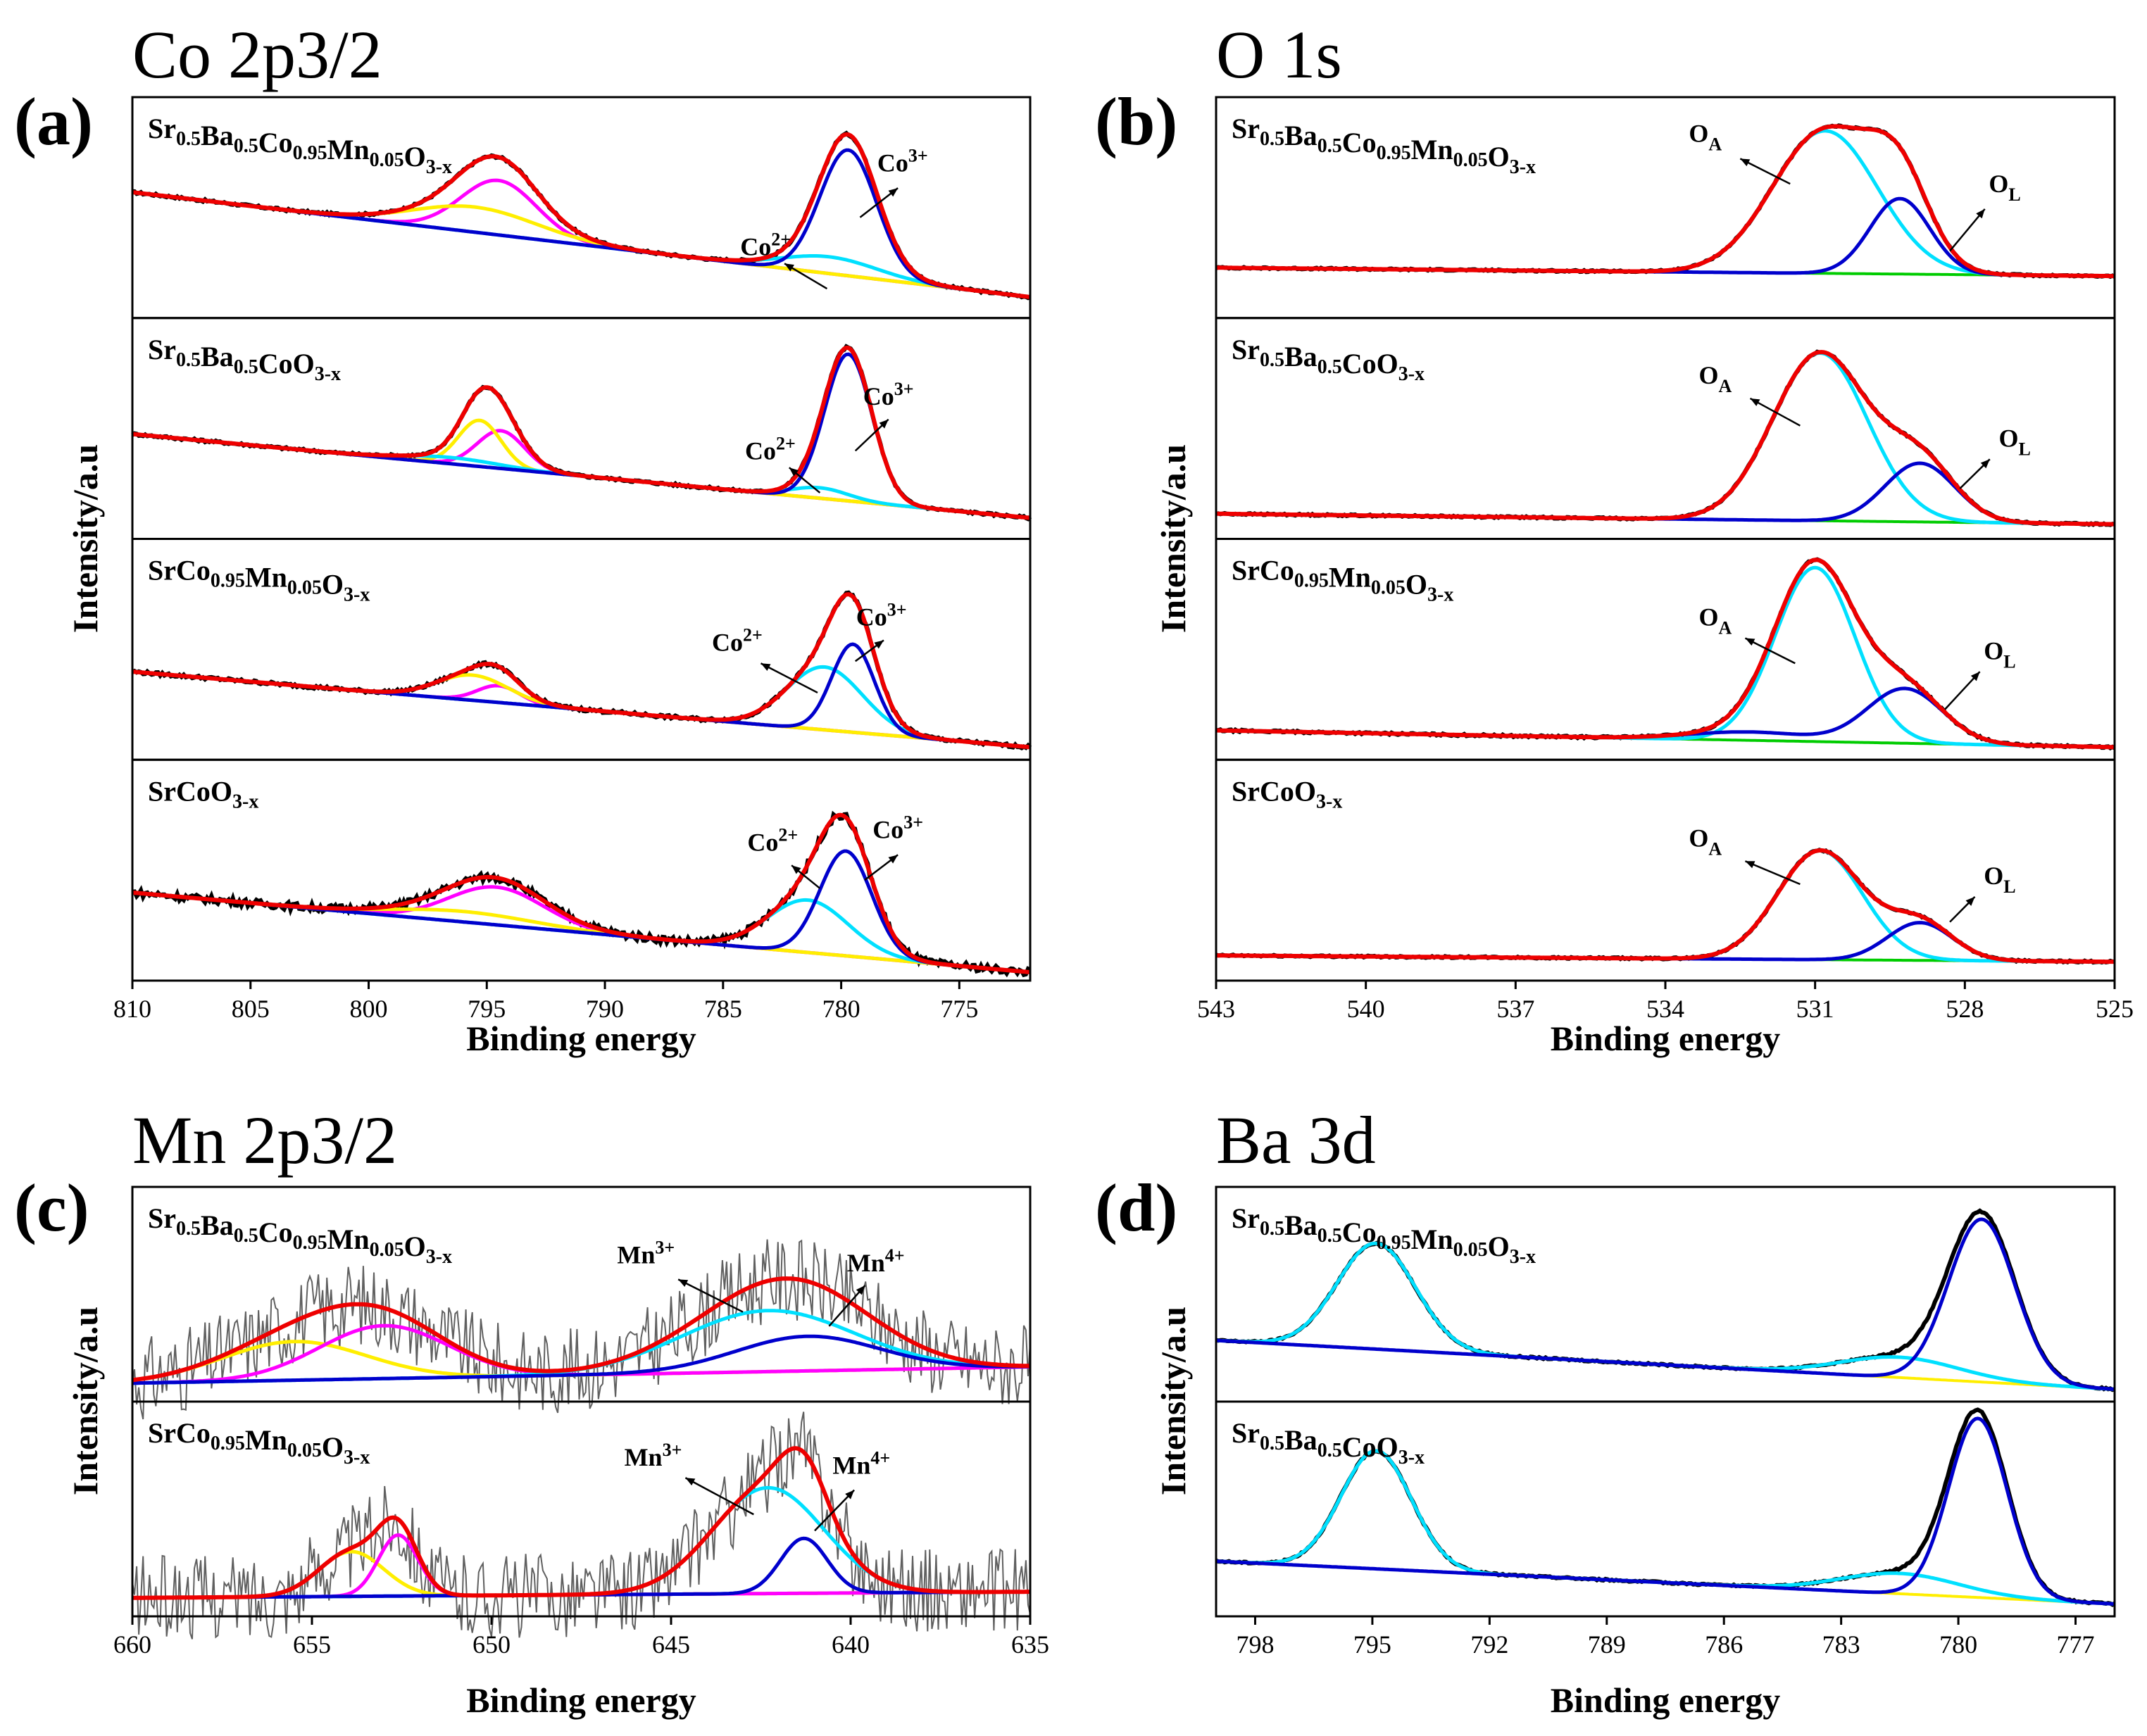 The image size is (2147, 1736). Describe the element at coordinates (1136, 121) in the screenshot. I see `panel-label: (b)` at that location.